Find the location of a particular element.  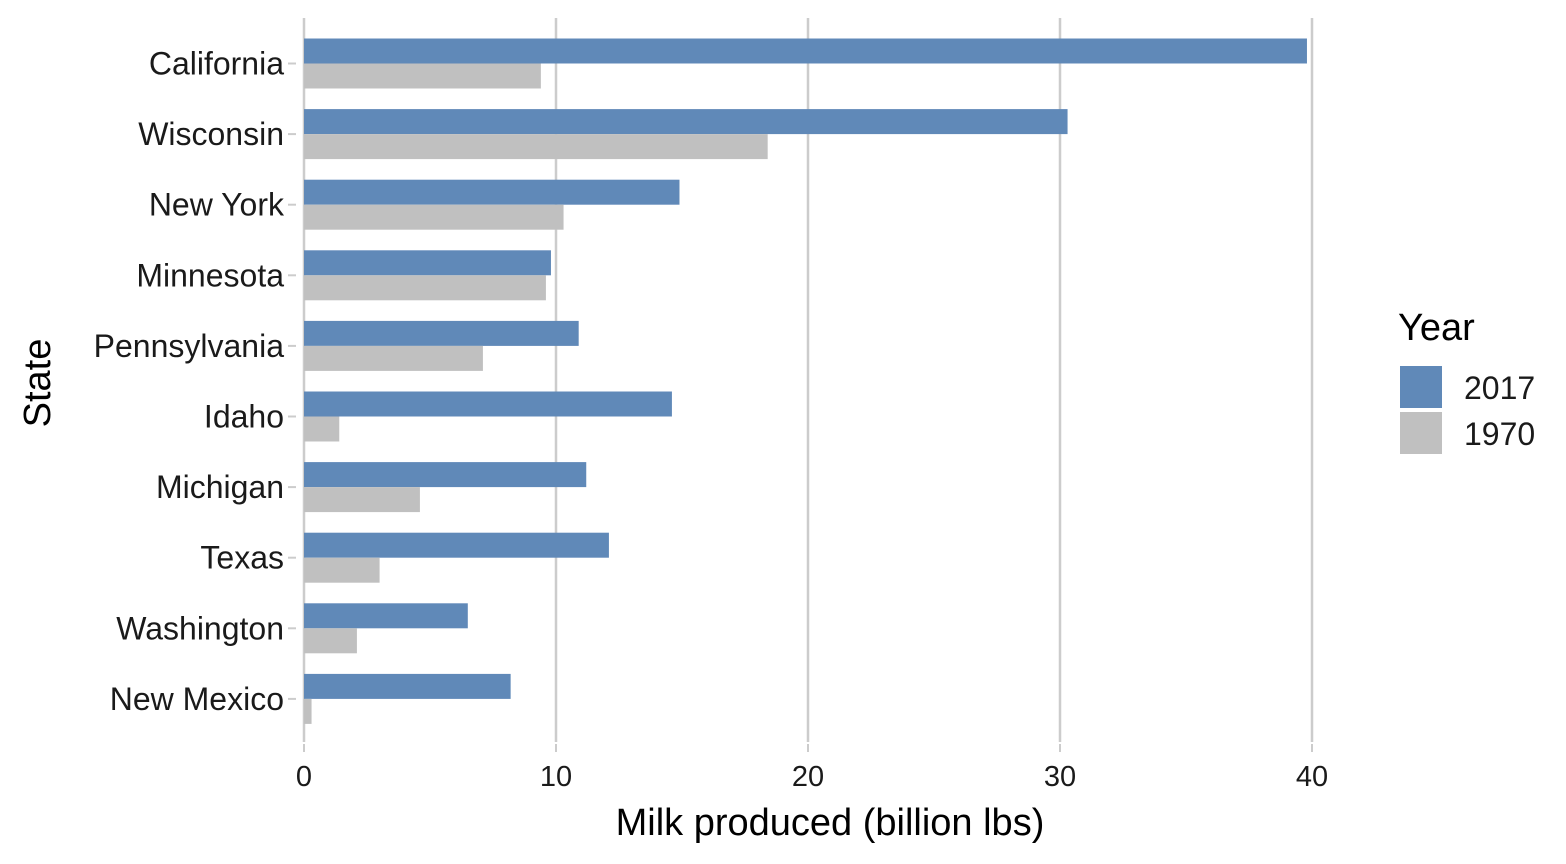

y-axis-title: State is located at coordinates (38, 383).